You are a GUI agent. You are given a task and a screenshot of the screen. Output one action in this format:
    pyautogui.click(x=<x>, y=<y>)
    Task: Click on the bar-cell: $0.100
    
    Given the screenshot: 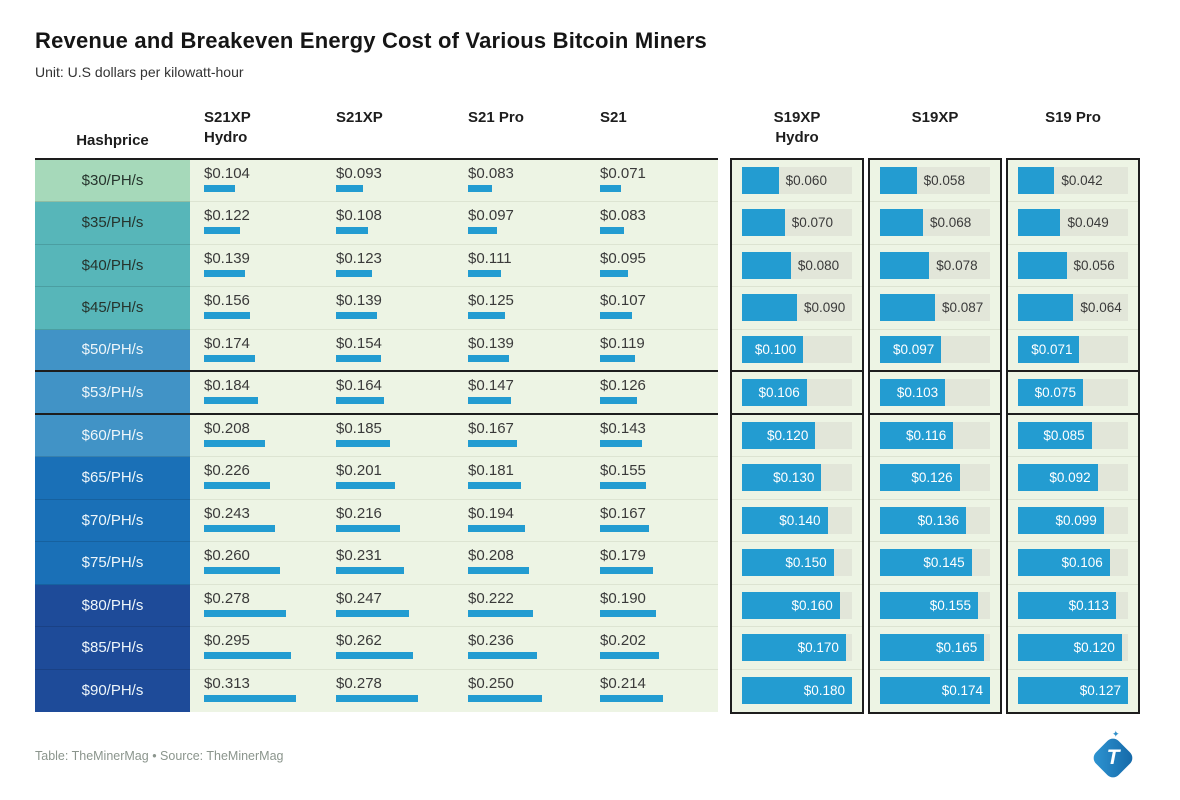 What is the action you would take?
    pyautogui.click(x=797, y=351)
    